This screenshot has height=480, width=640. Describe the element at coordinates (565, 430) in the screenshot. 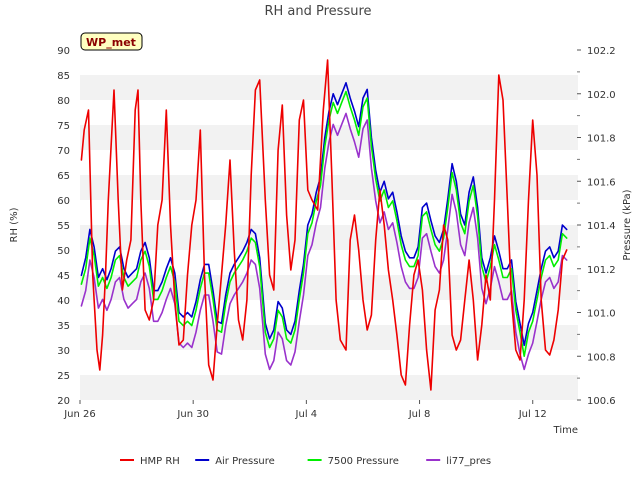

I see `x-axis-title: Time` at that location.